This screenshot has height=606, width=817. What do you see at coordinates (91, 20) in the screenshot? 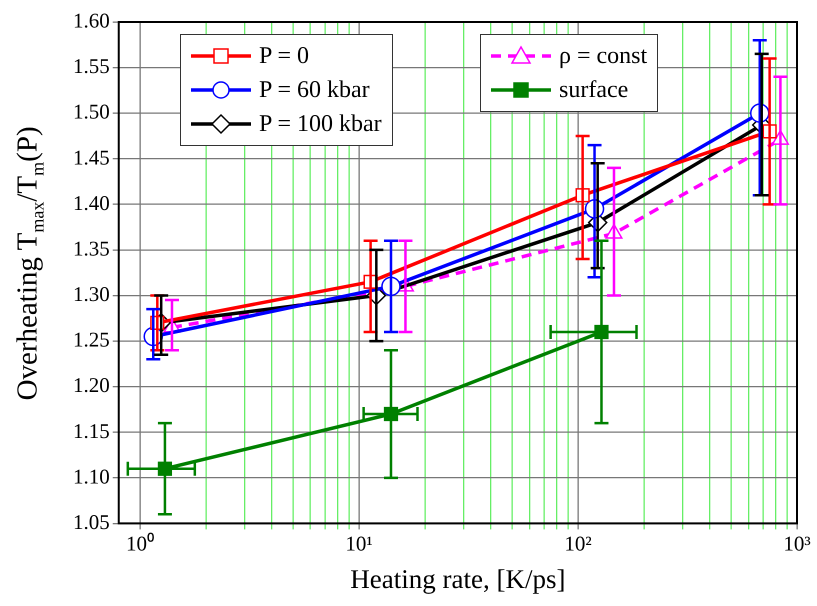
I see `y-tick-label: 1.60` at bounding box center [91, 20].